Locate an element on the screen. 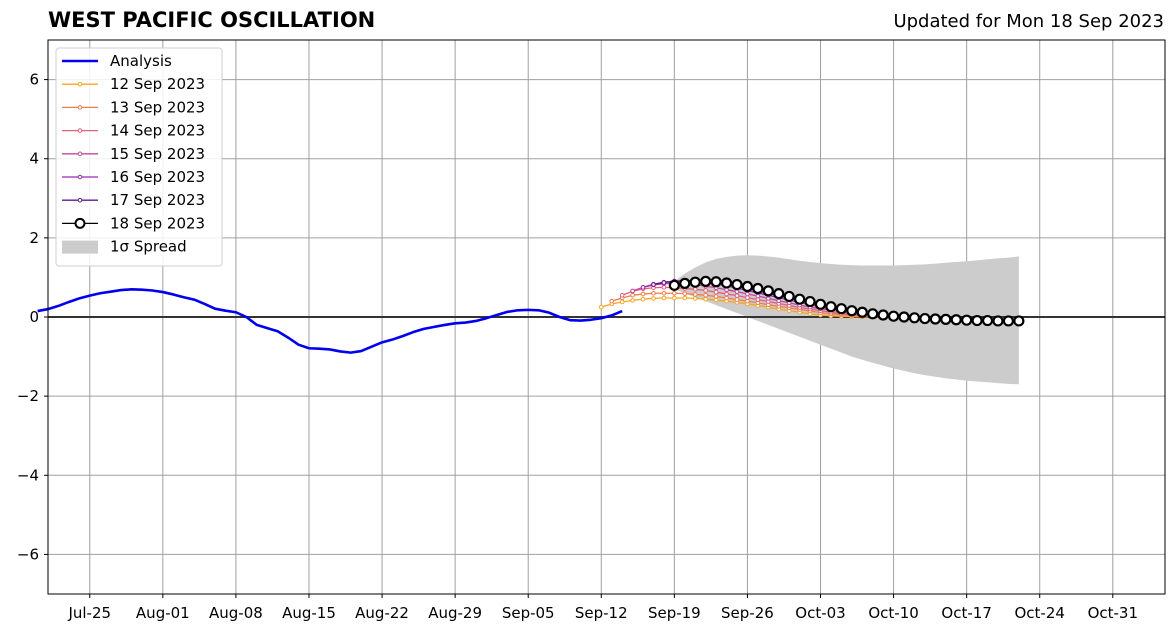  x-tick-label: Aug-15 is located at coordinates (309, 613).